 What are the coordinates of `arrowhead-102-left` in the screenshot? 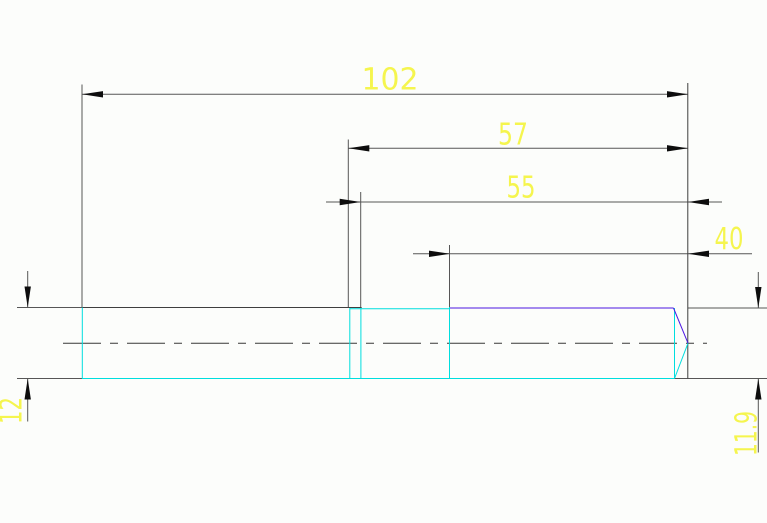 It's located at (92, 94).